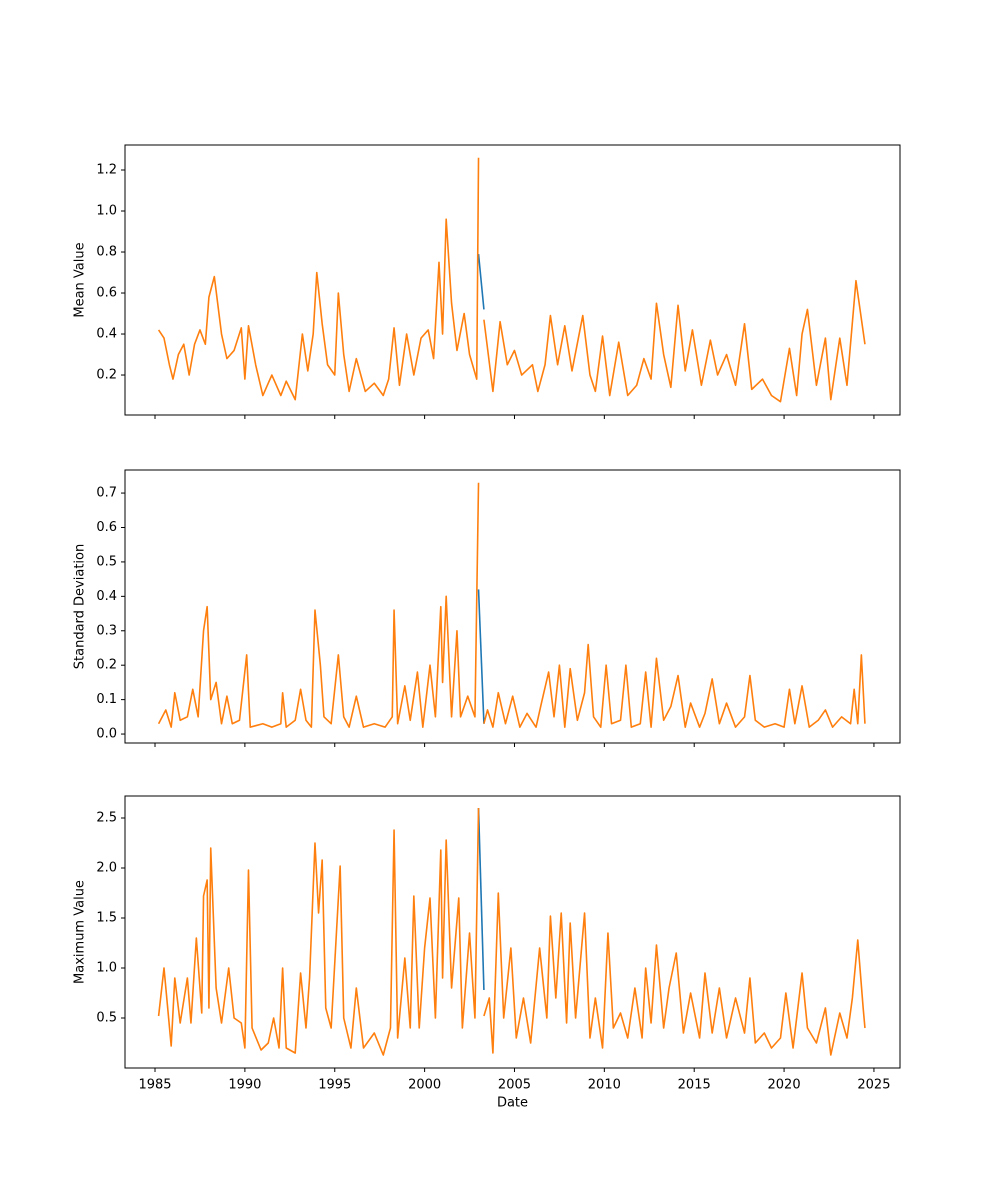 This screenshot has height=1200, width=1000. I want to click on x-tick-label: 2010, so click(604, 1085).